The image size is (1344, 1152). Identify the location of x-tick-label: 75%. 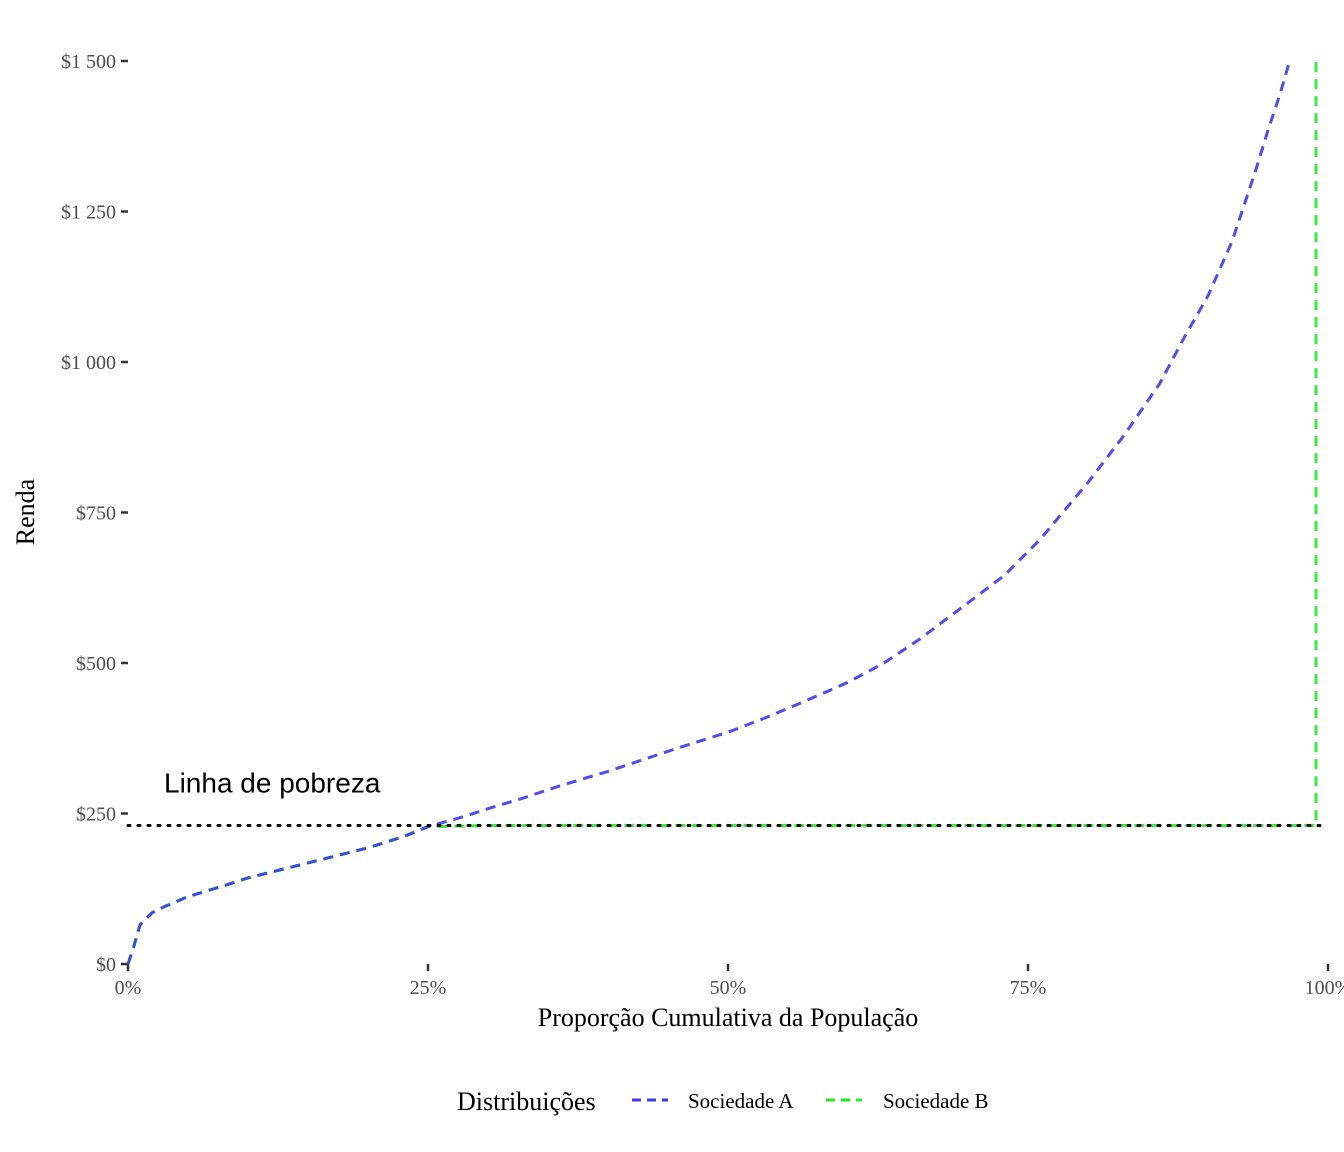
(1028, 988).